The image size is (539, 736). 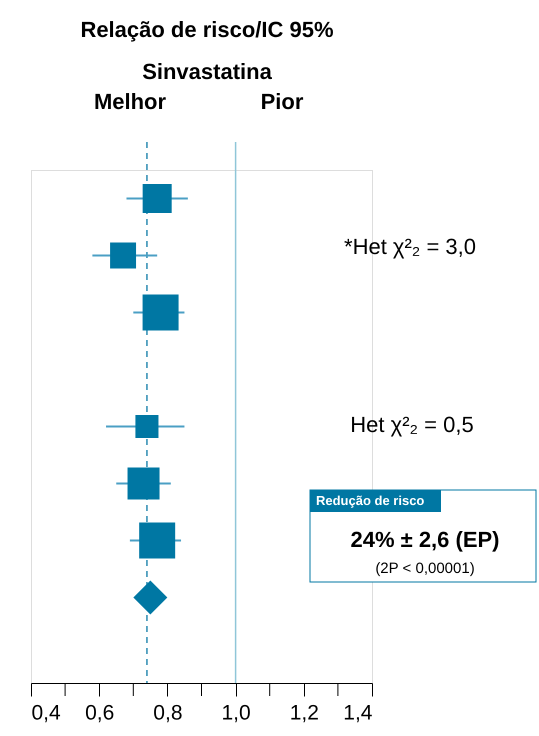 I want to click on text: (2P < 0,00001), so click(x=425, y=568).